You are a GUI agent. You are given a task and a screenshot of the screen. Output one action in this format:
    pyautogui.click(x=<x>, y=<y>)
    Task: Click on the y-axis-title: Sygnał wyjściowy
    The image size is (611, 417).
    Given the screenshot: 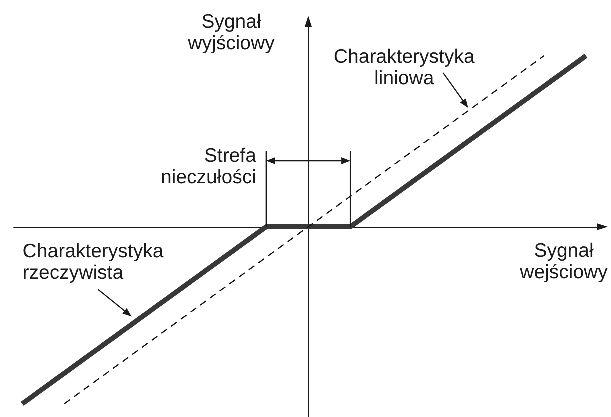 What is the action you would take?
    pyautogui.click(x=231, y=32)
    